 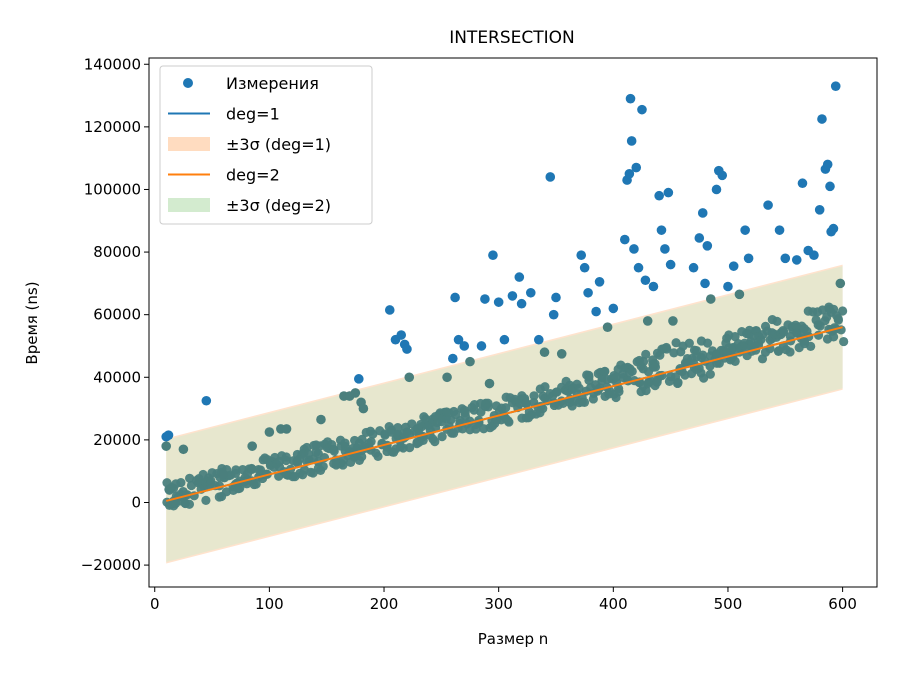 What do you see at coordinates (117, 252) in the screenshot?
I see `y-tick-label: 80000` at bounding box center [117, 252].